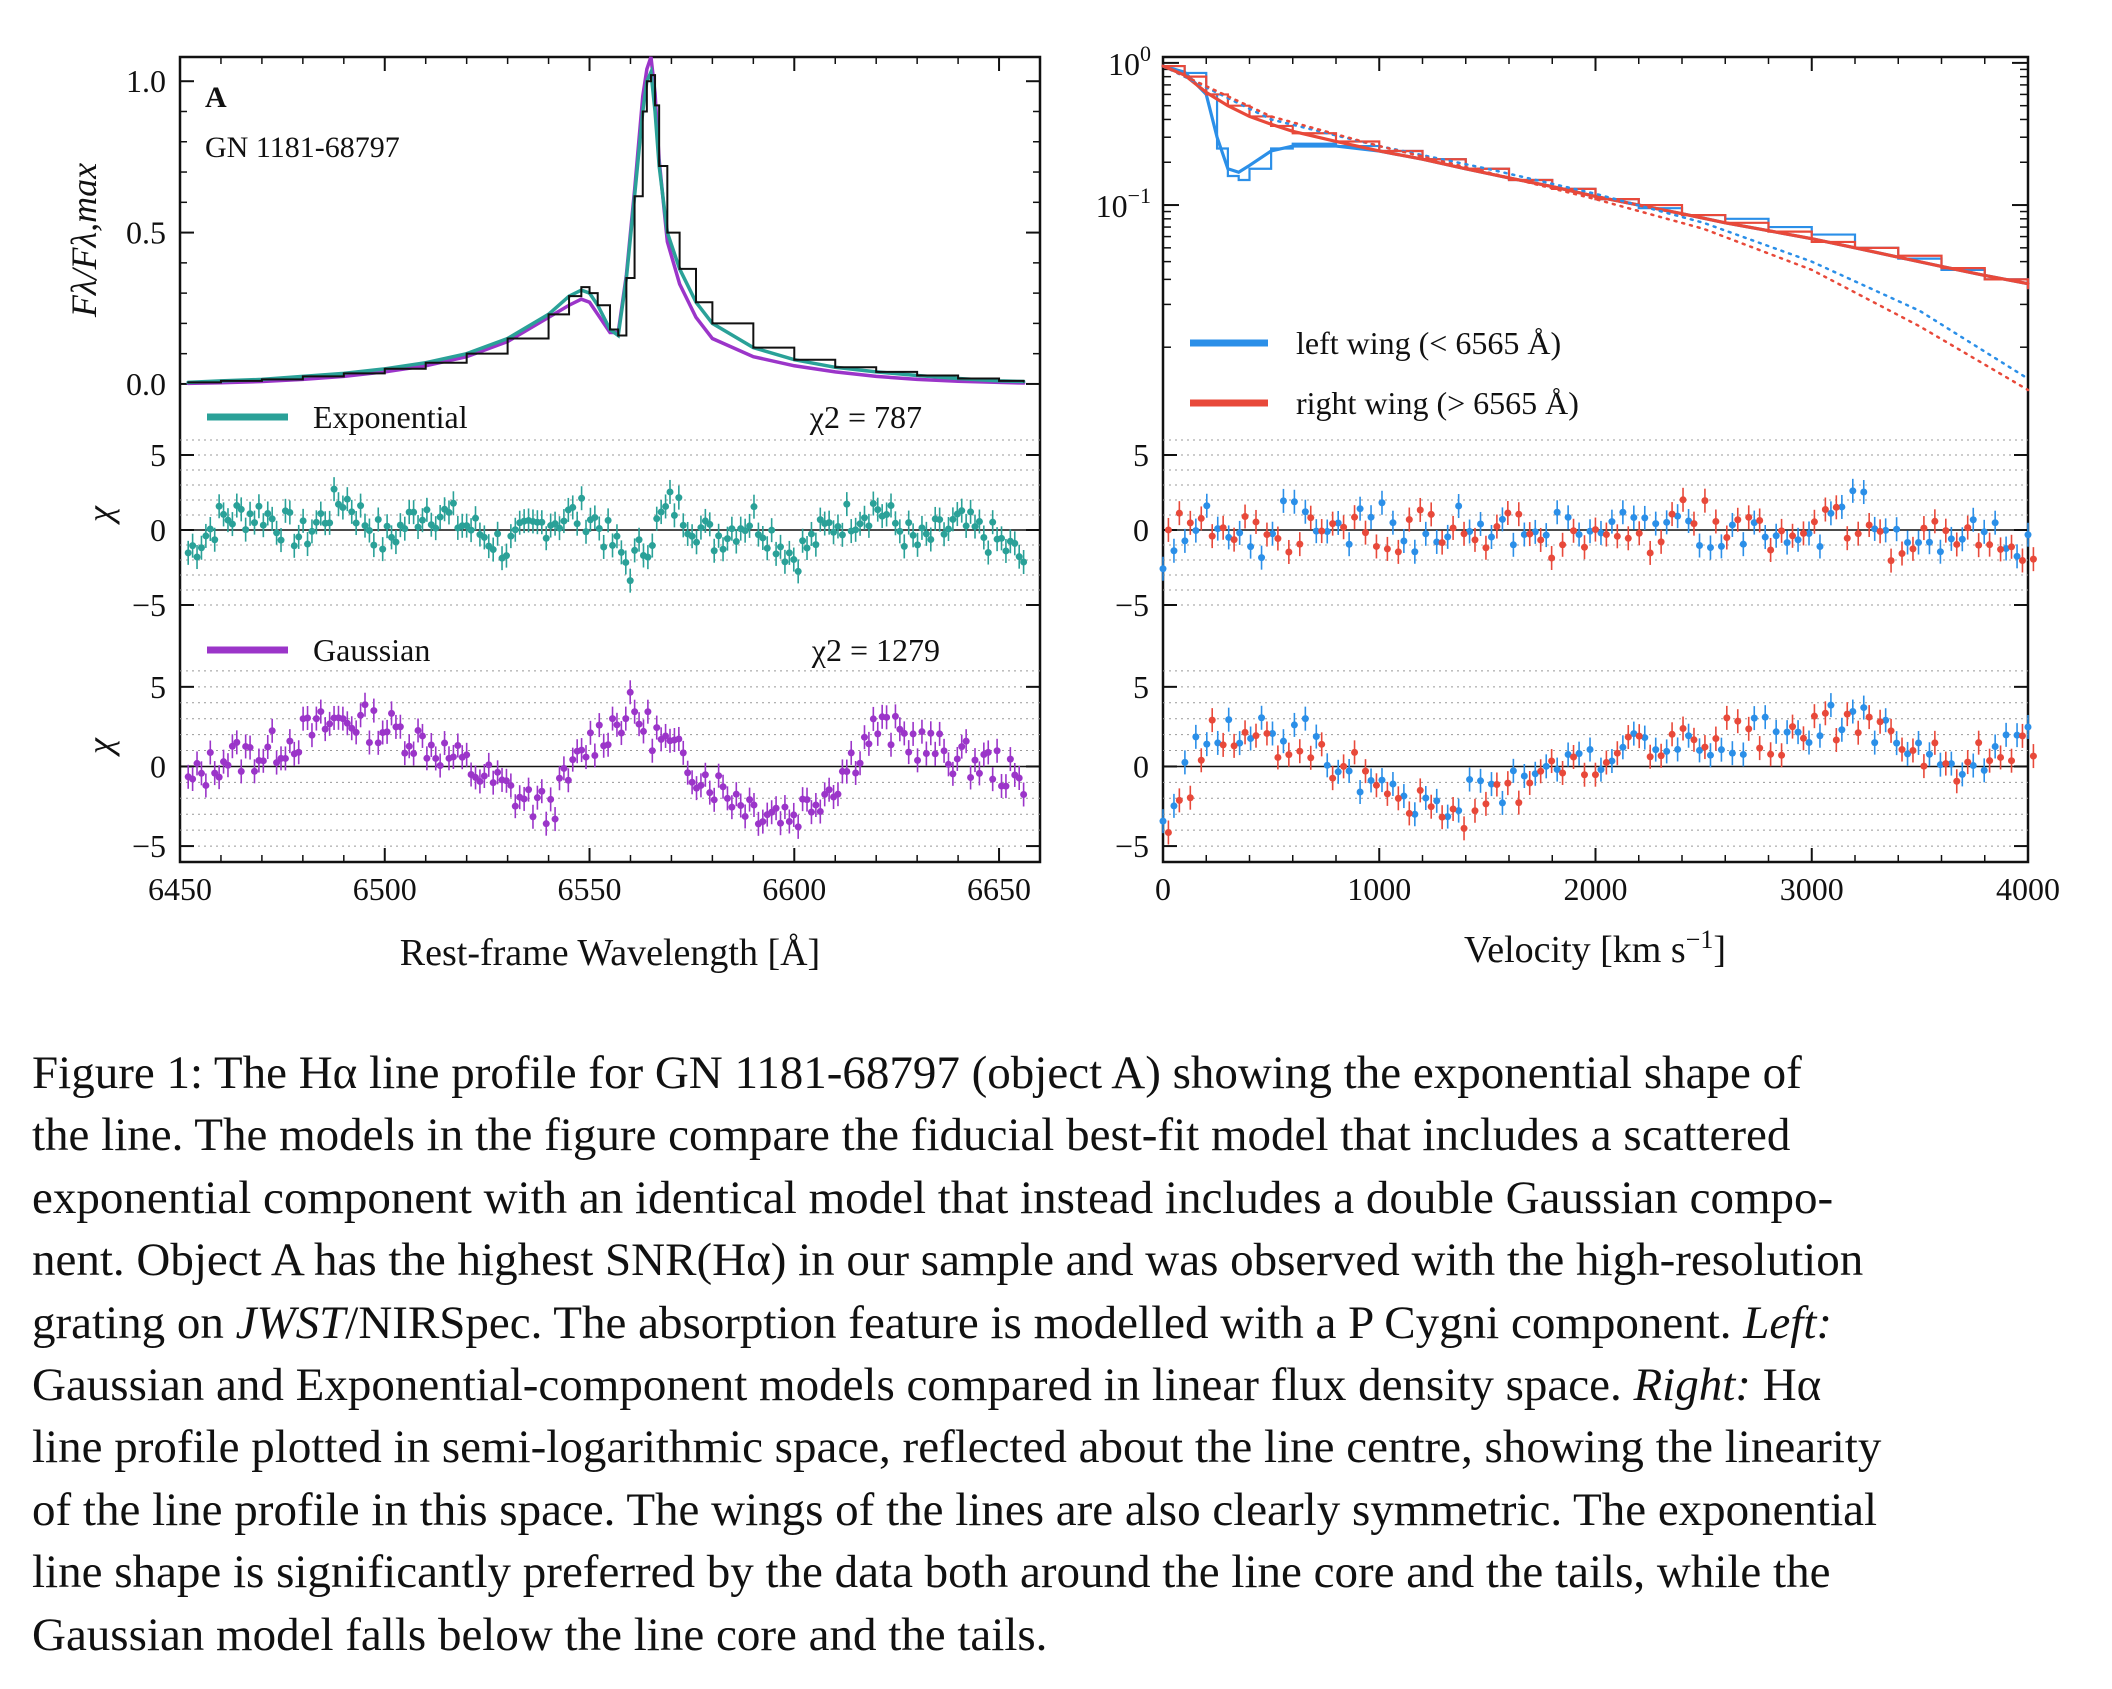 This screenshot has width=2112, height=1689. What do you see at coordinates (1123, 203) in the screenshot?
I see `y-tick-label: 10⁻¹` at bounding box center [1123, 203].